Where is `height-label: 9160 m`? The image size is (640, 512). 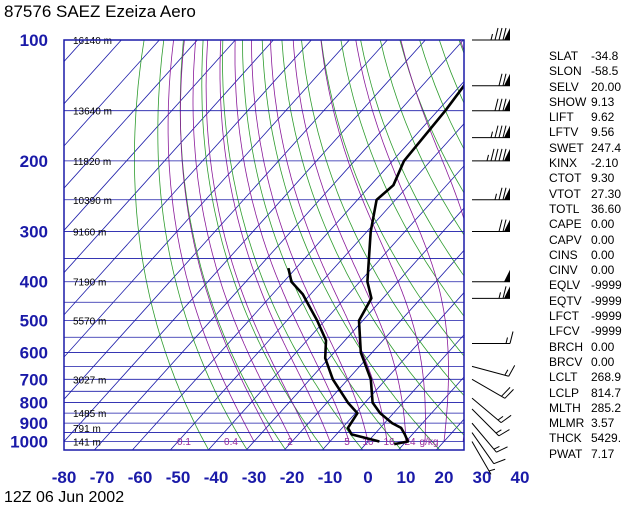
height-label: 9160 m is located at coordinates (89, 233).